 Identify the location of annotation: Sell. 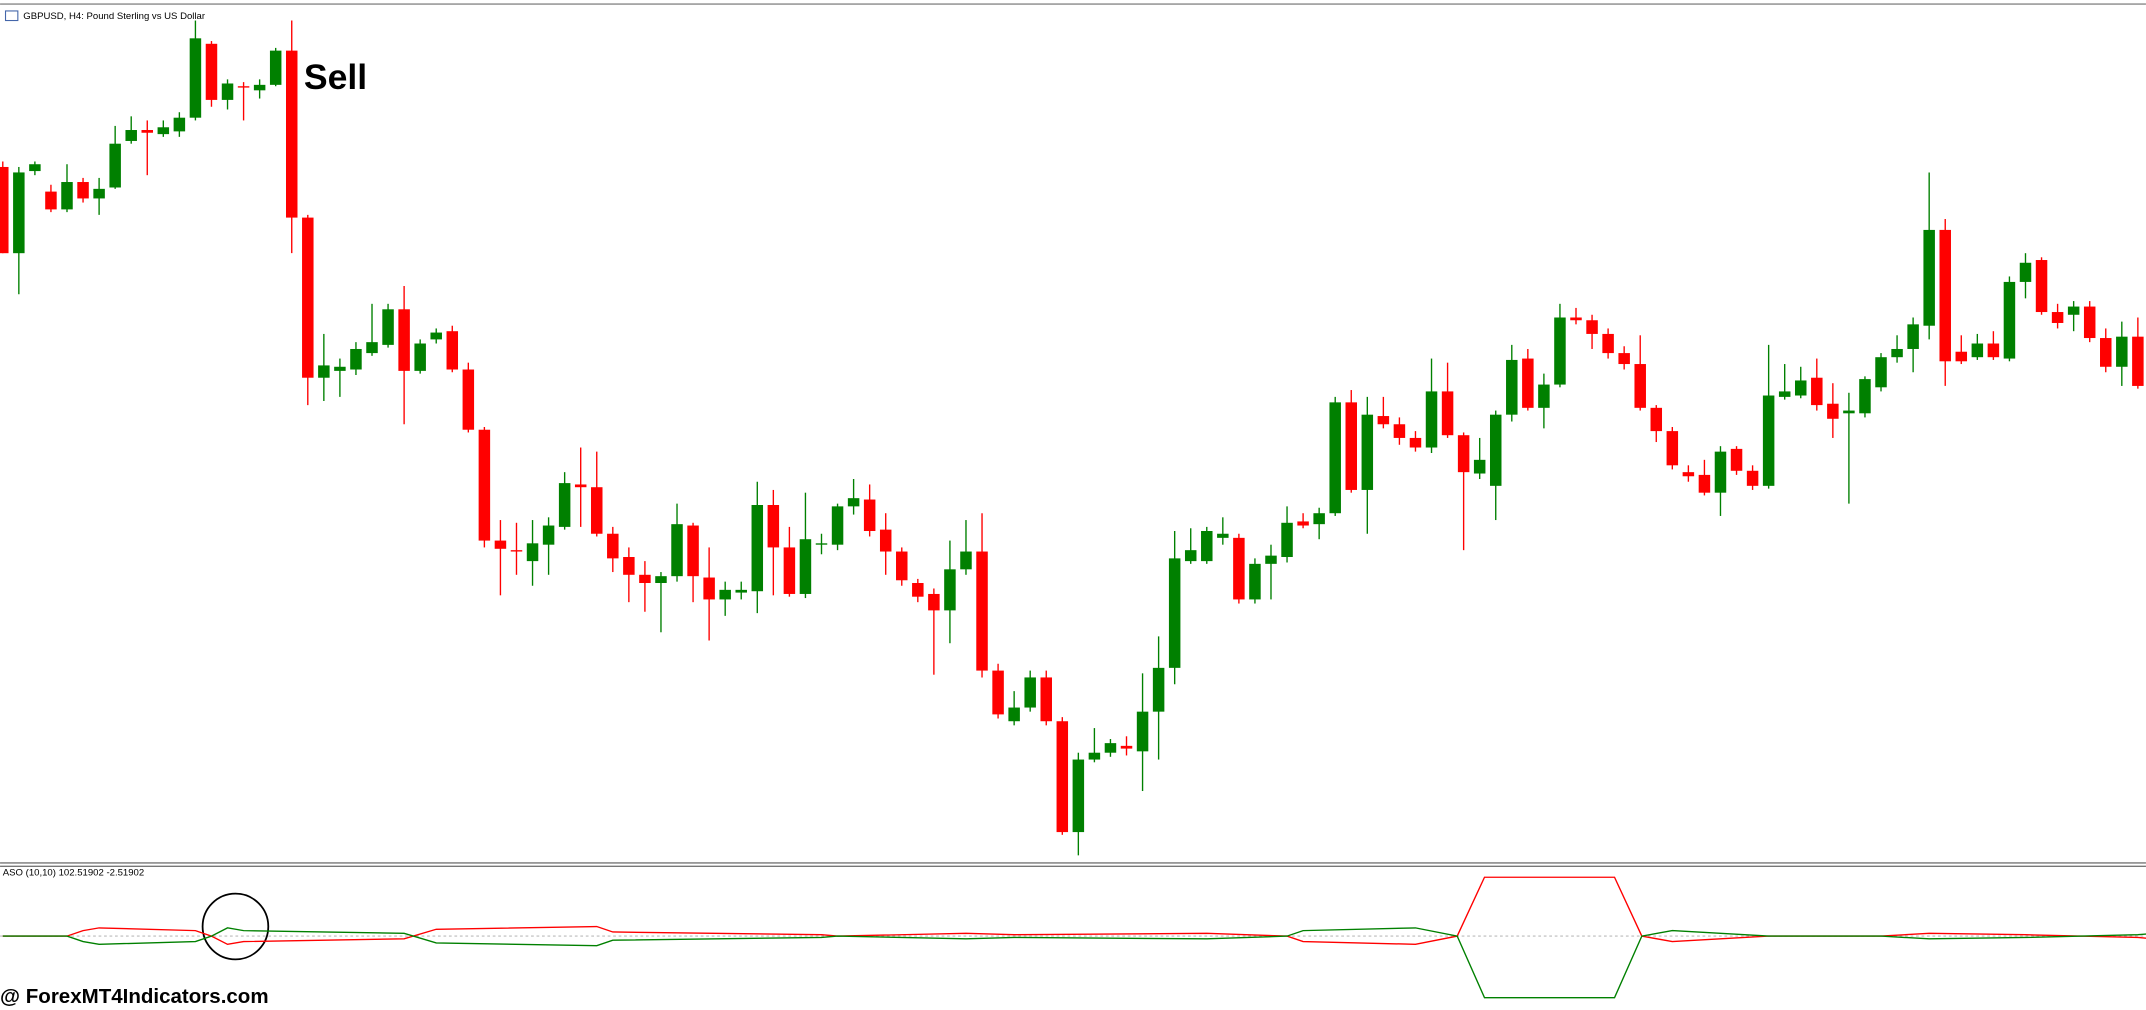
(335, 77).